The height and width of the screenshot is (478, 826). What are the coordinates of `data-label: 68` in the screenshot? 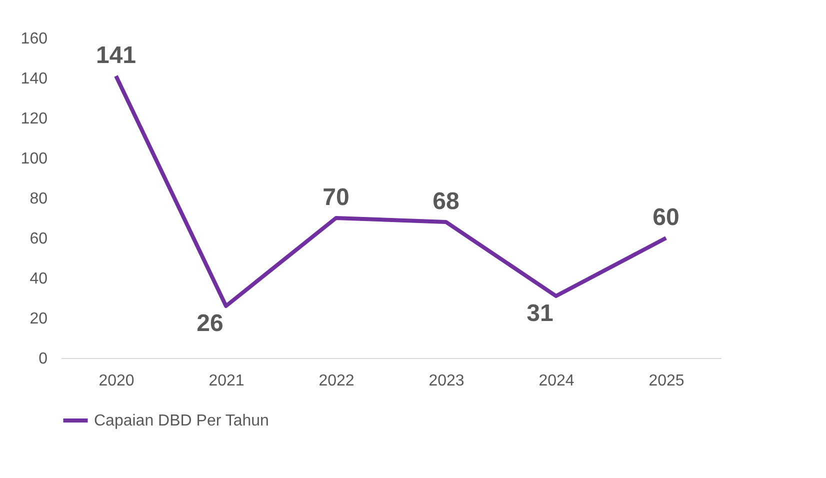 It's located at (446, 201).